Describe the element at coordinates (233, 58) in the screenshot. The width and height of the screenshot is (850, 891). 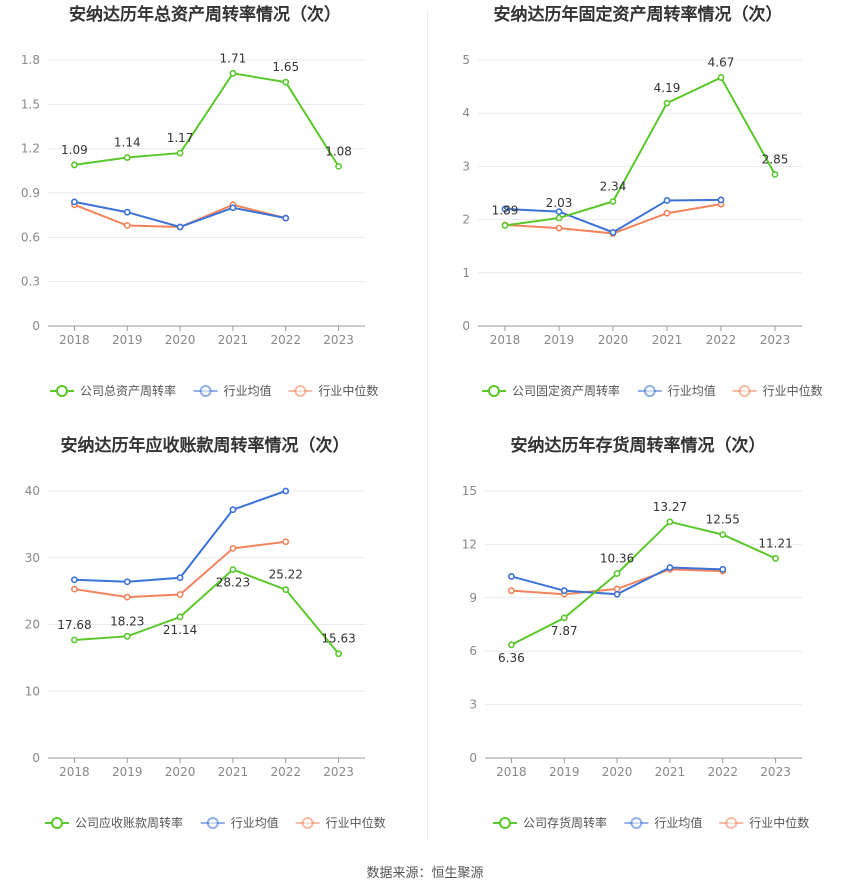
I see `data-label: 1.71` at that location.